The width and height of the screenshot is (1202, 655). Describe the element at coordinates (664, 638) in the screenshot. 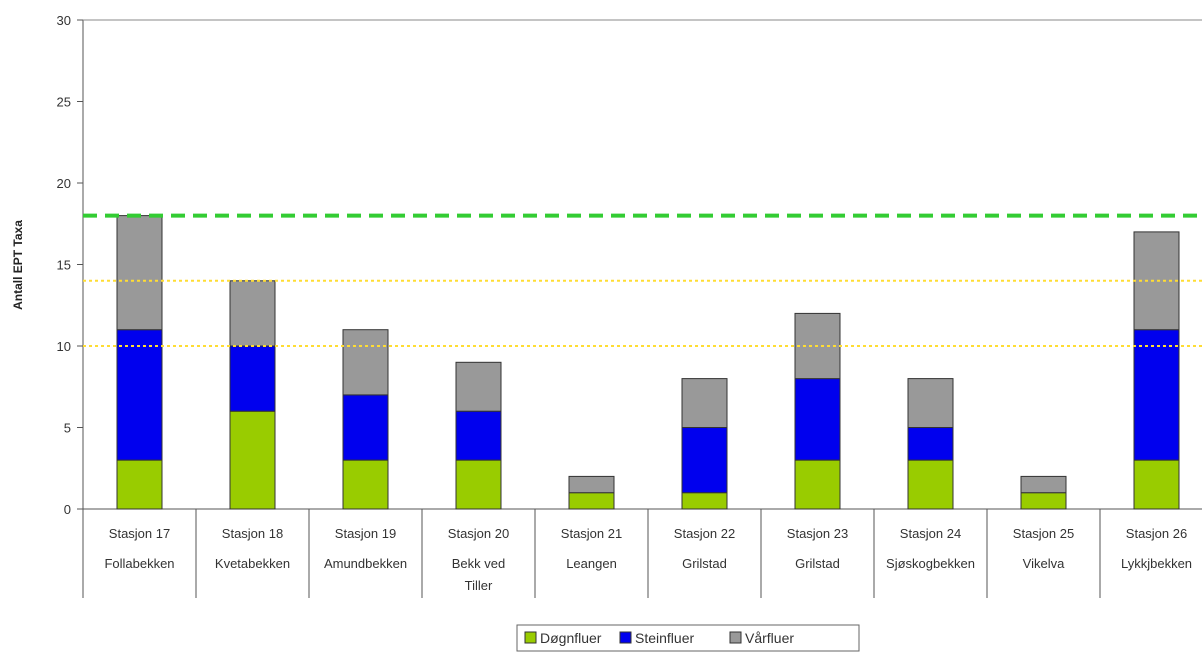

I see `legend-label: Steinfluer` at that location.